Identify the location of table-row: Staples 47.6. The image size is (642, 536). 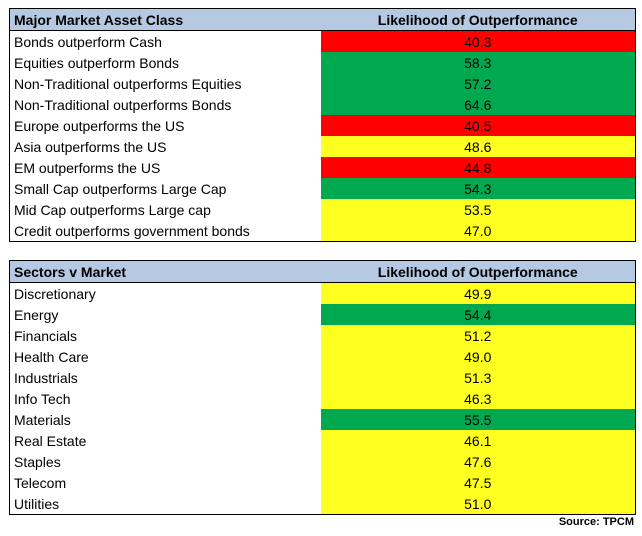
(322, 461).